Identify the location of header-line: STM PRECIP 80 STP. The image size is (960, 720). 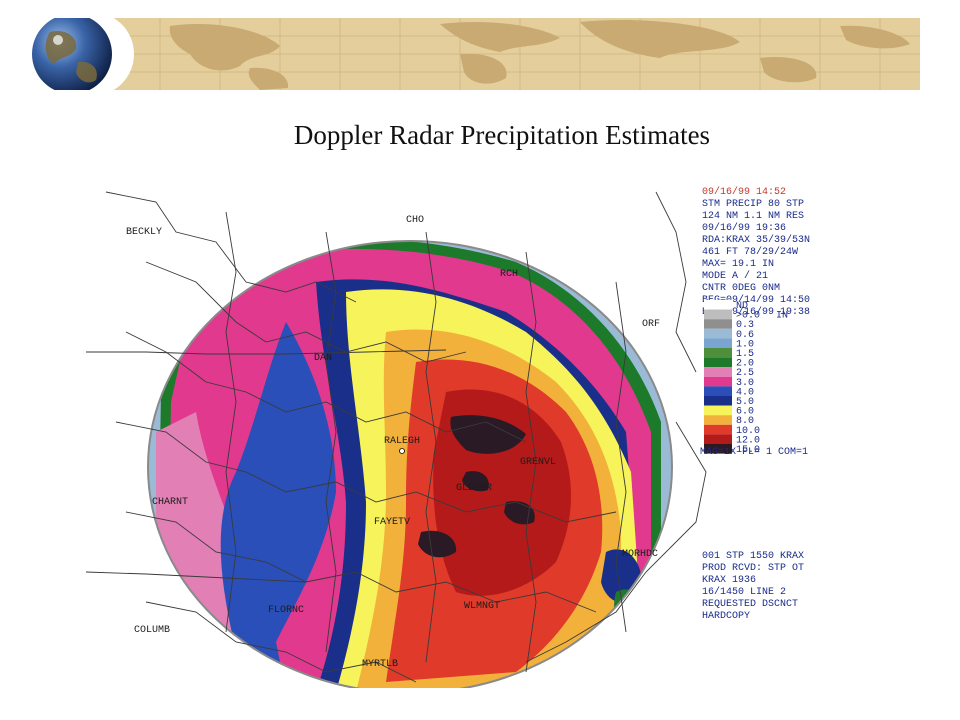
(753, 204).